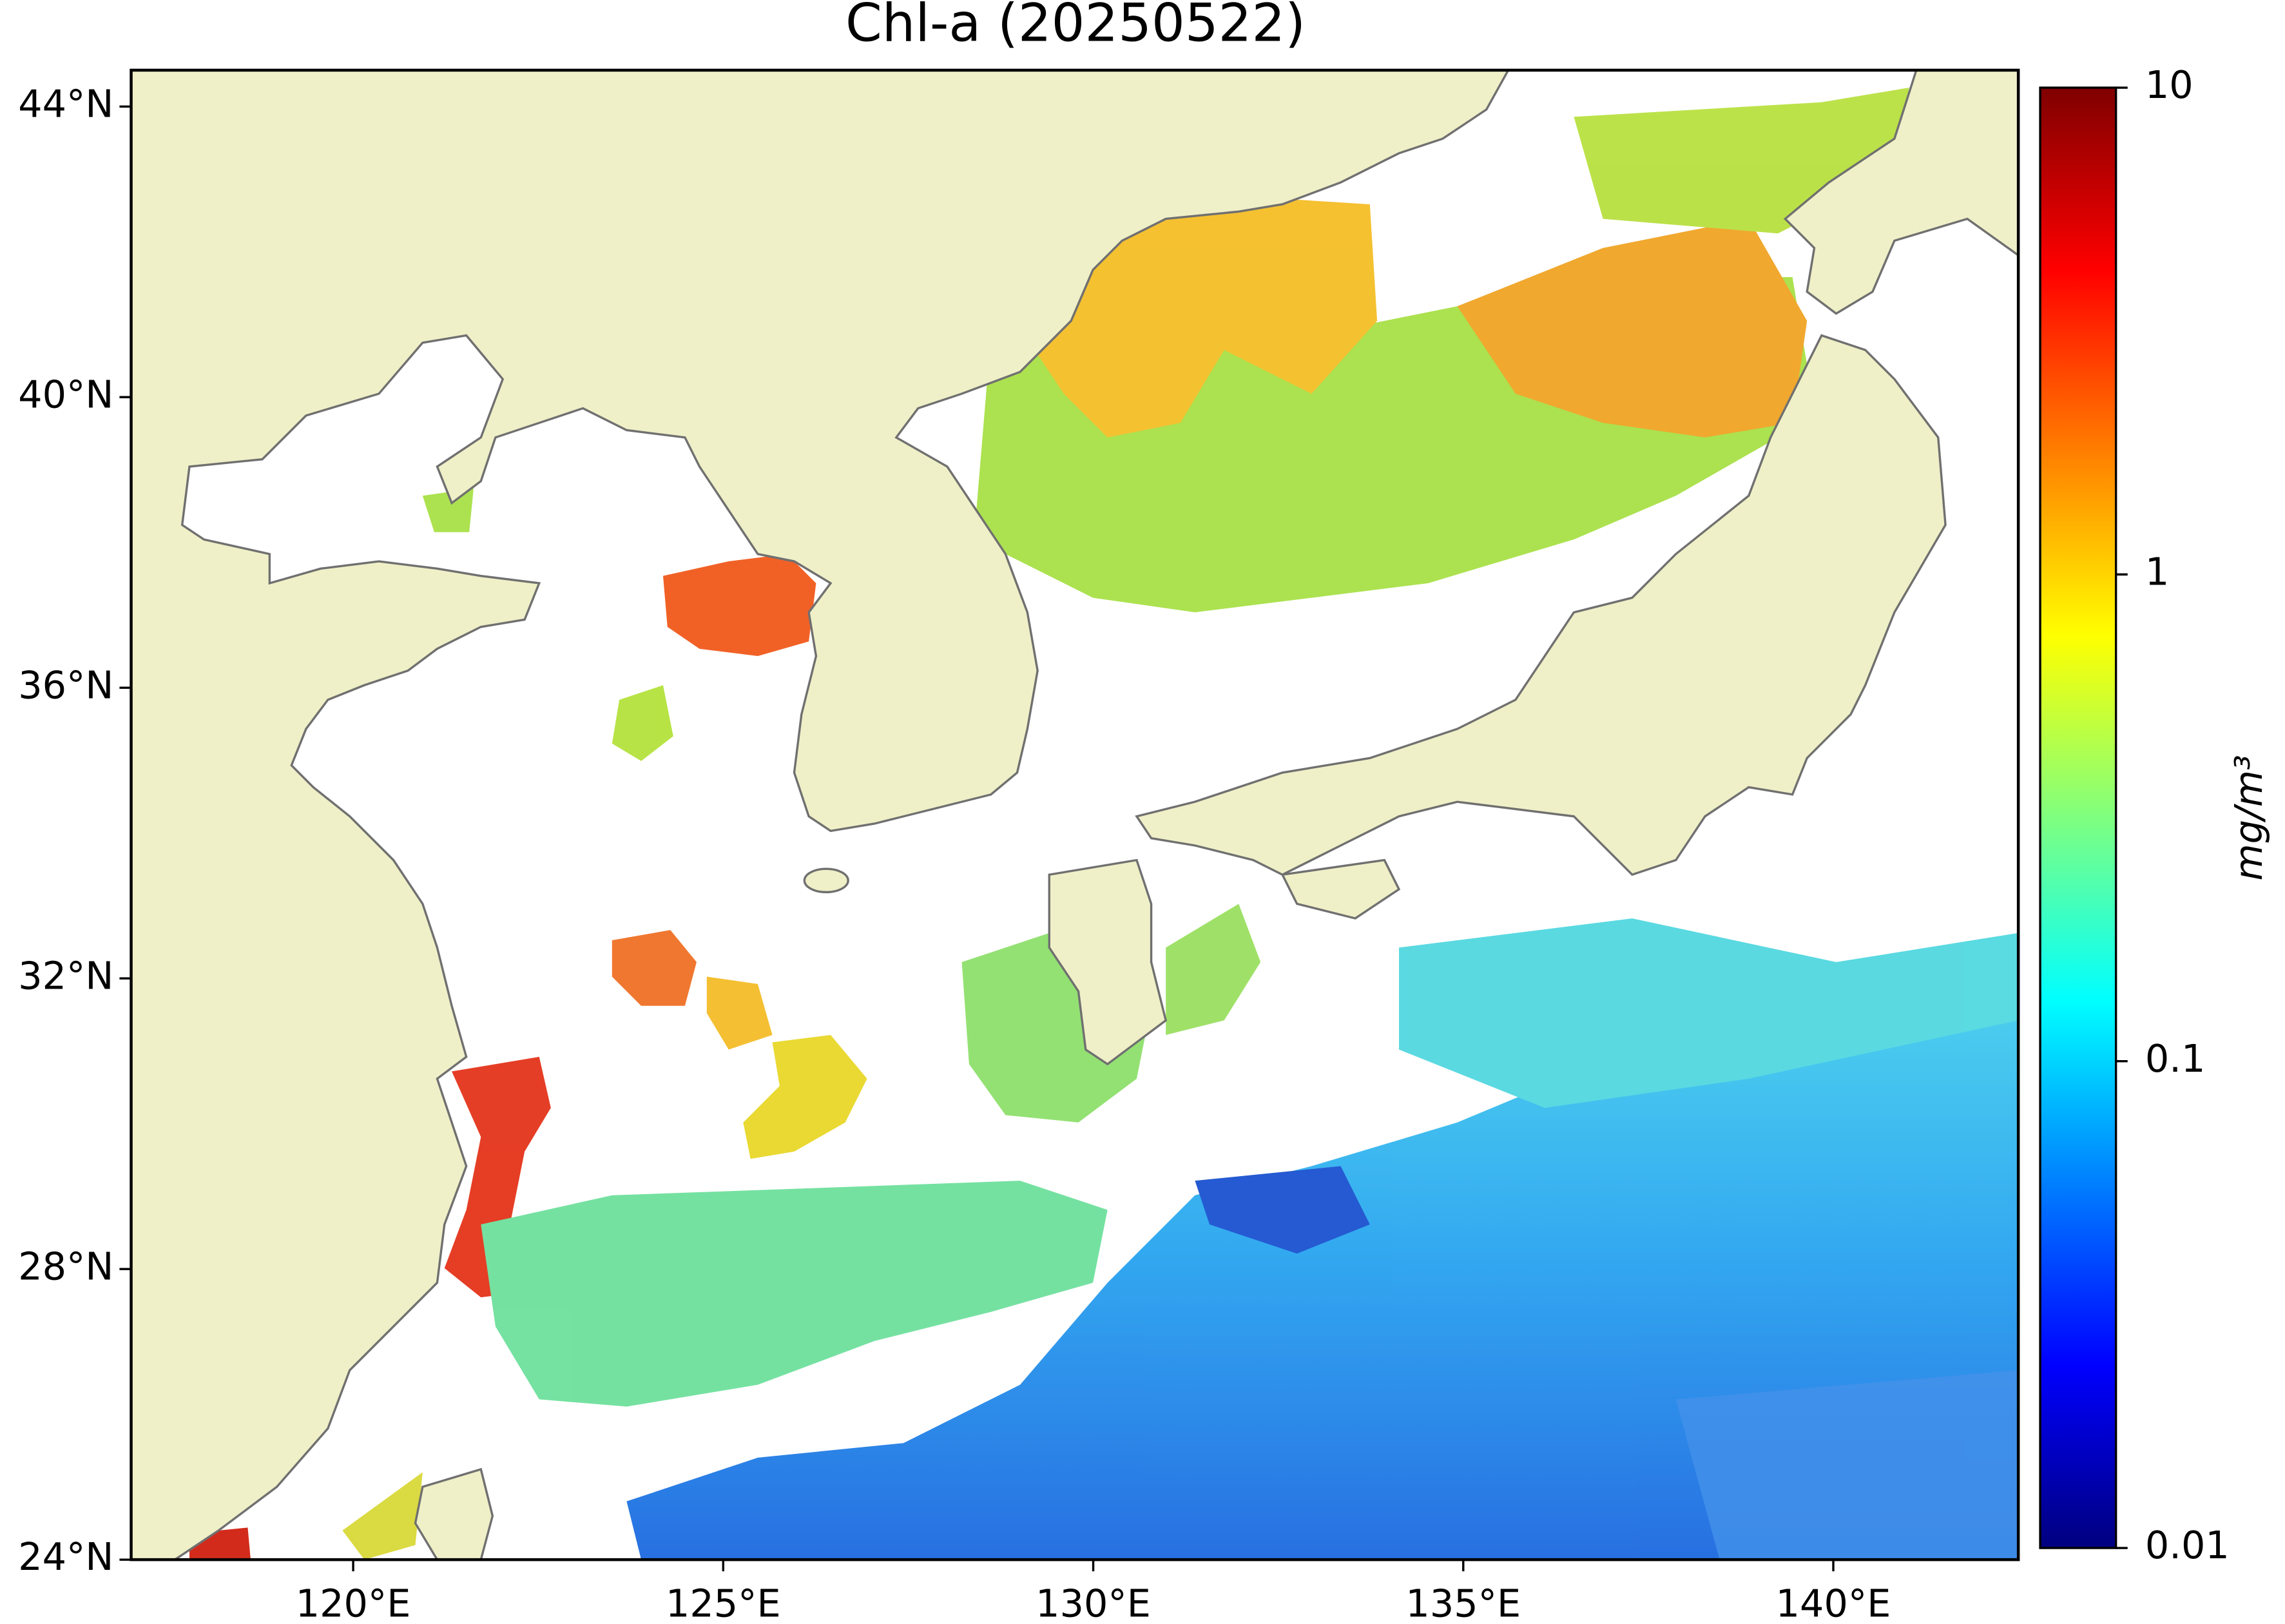  Describe the element at coordinates (1833, 1603) in the screenshot. I see `x-tick-label: 140°E` at that location.